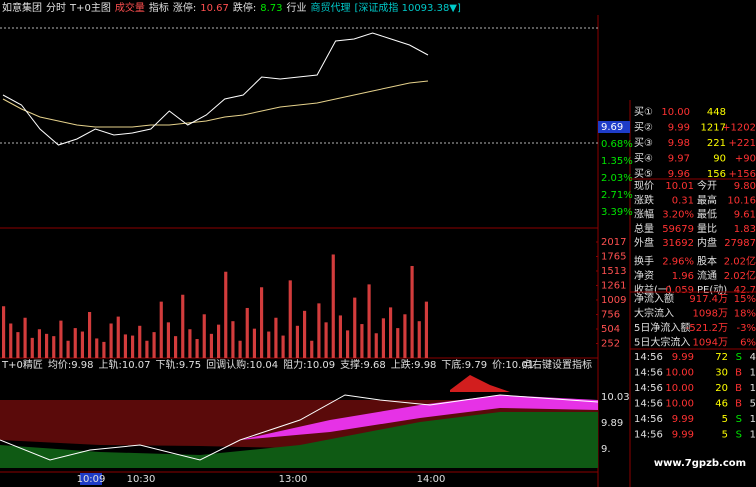 The image size is (756, 487). I want to click on ob-change: +1202, so click(739, 128).